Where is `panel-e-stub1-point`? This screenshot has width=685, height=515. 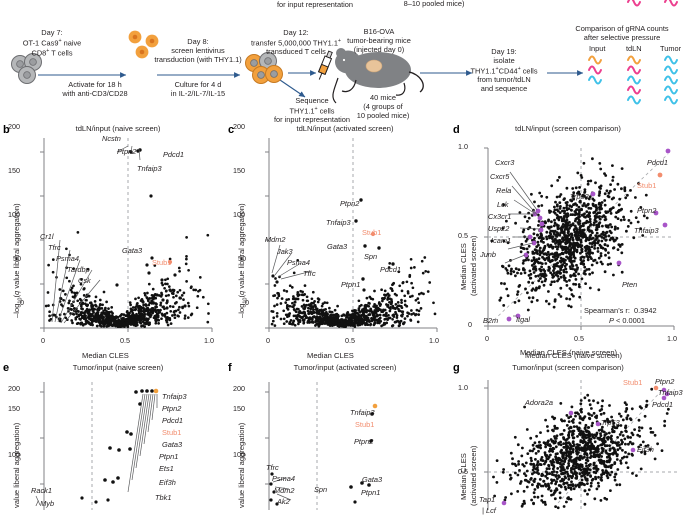 panel-e-stub1-point is located at coordinates (156, 391).